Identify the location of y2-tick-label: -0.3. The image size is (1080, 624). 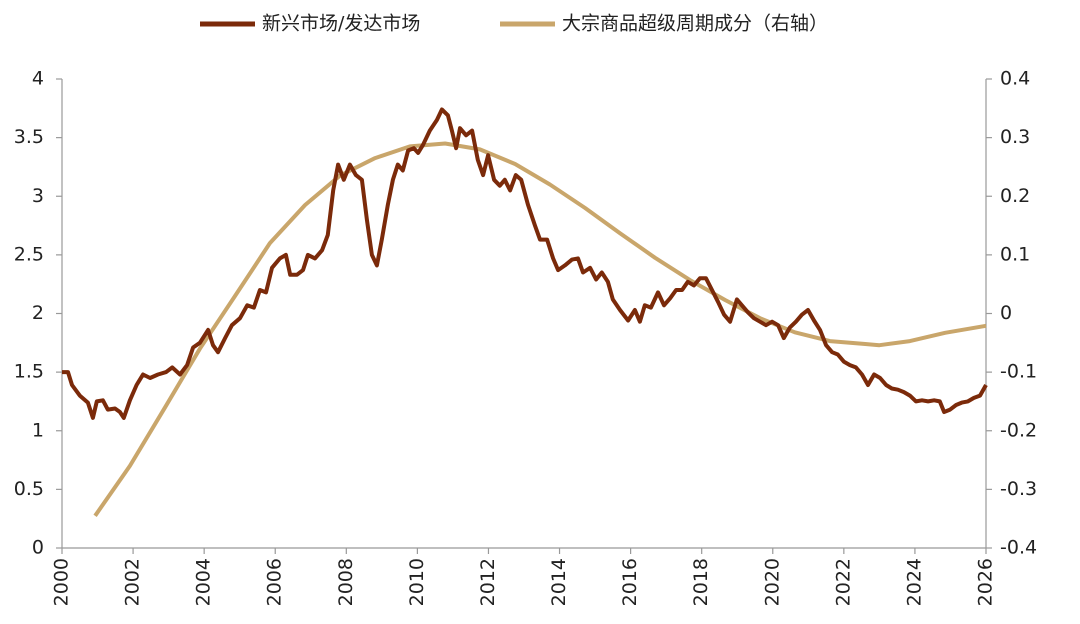
(1018, 489).